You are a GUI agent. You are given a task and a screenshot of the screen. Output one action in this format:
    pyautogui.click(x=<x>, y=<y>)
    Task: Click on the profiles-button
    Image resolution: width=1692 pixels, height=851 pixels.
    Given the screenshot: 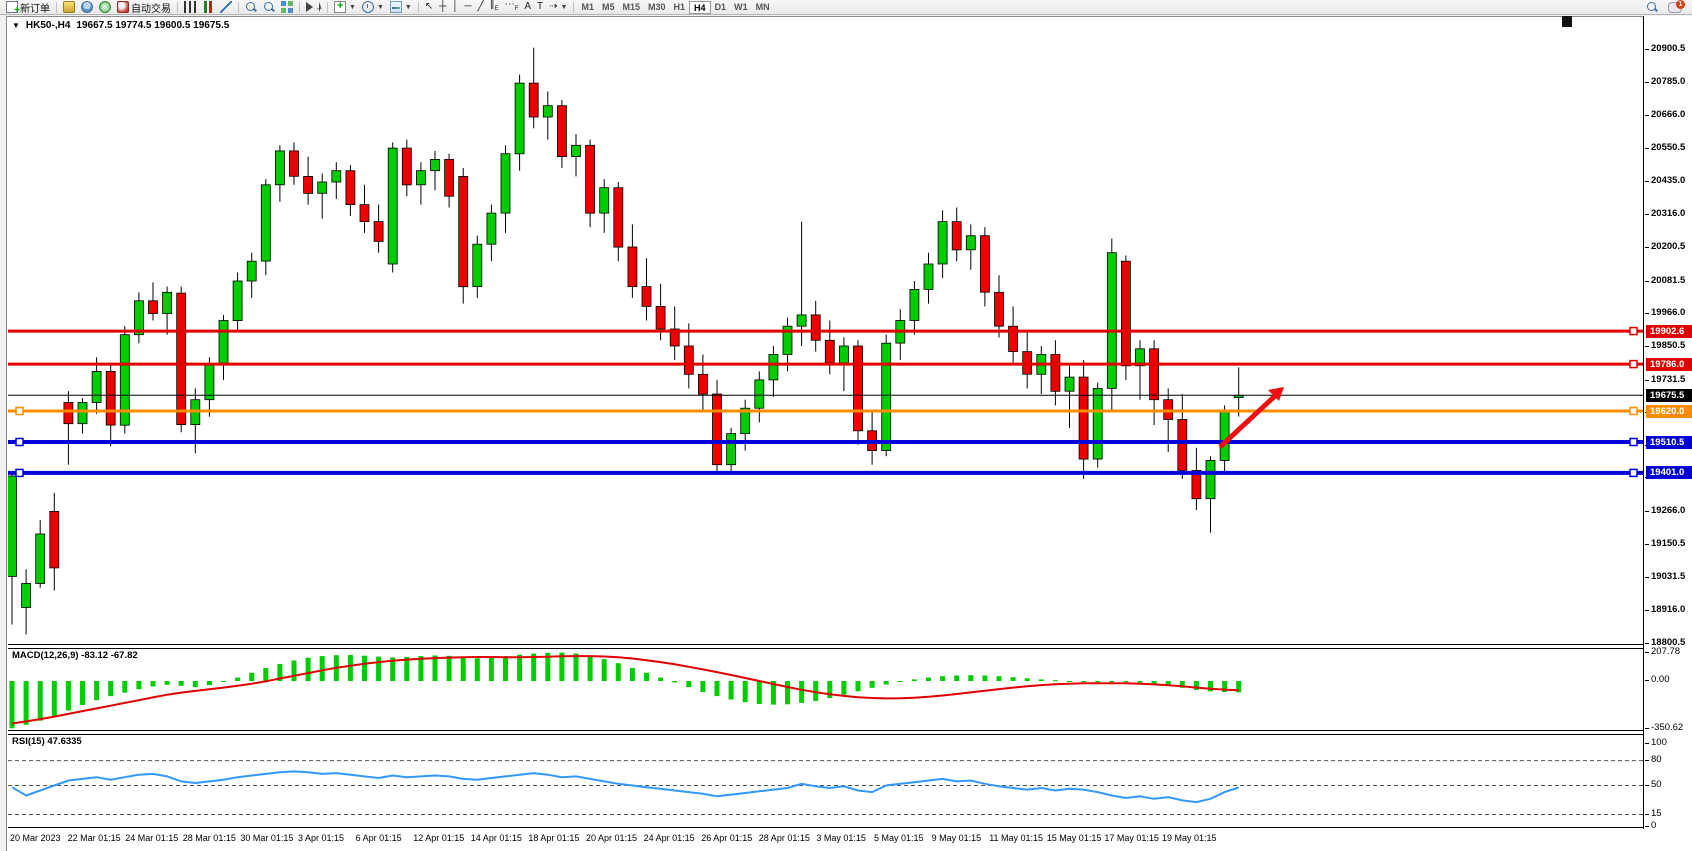 What is the action you would take?
    pyautogui.click(x=87, y=7)
    